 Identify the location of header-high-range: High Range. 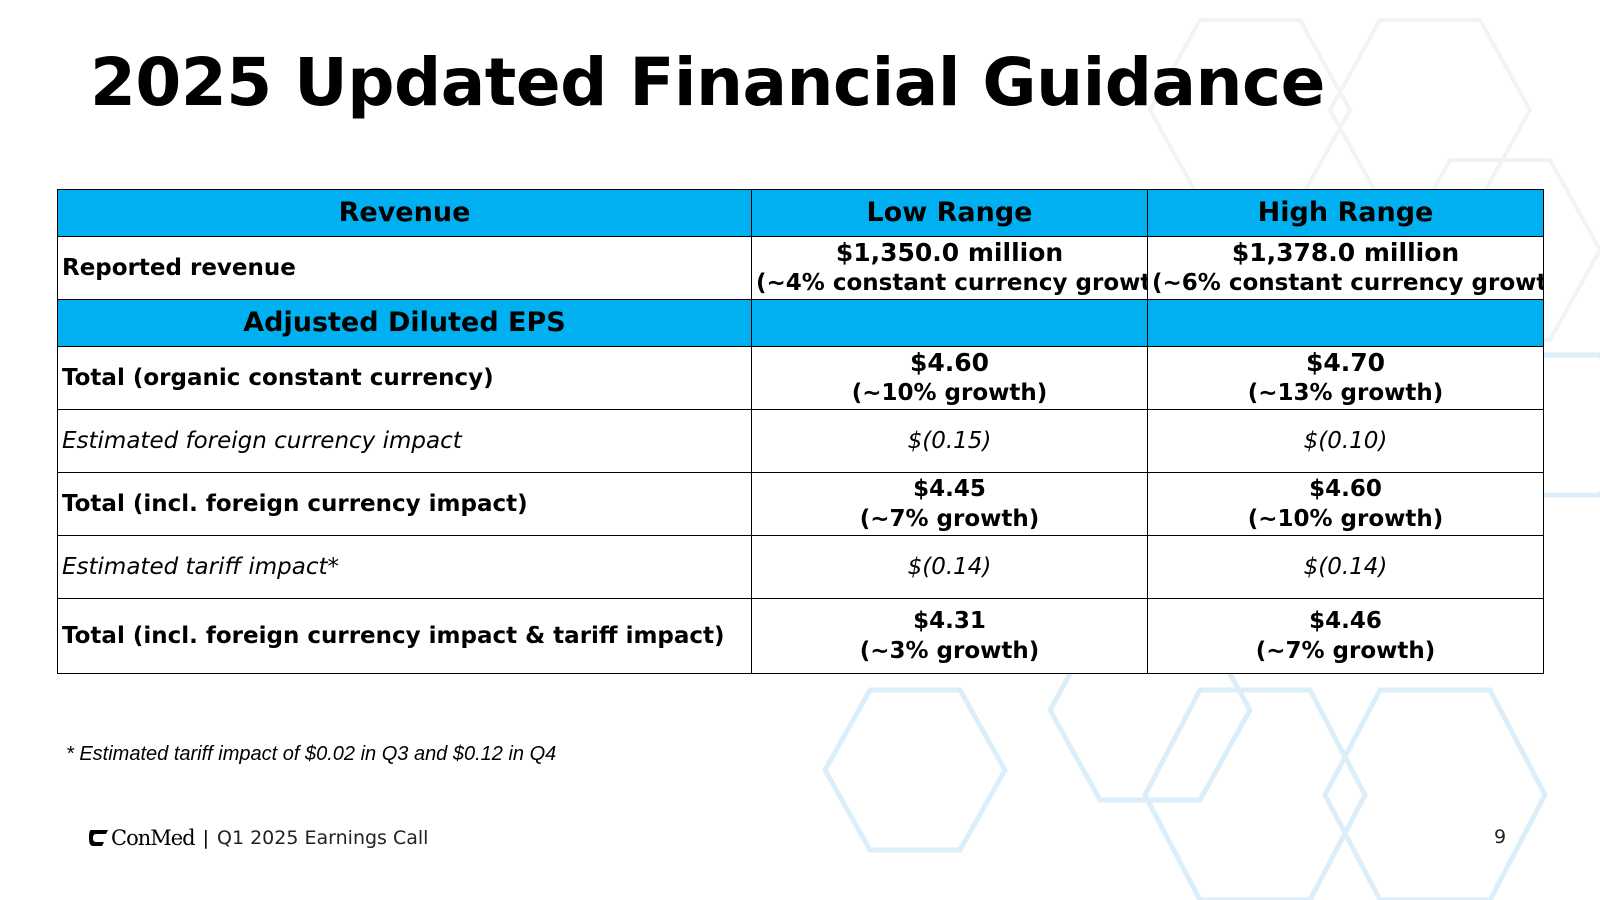
(1345, 213).